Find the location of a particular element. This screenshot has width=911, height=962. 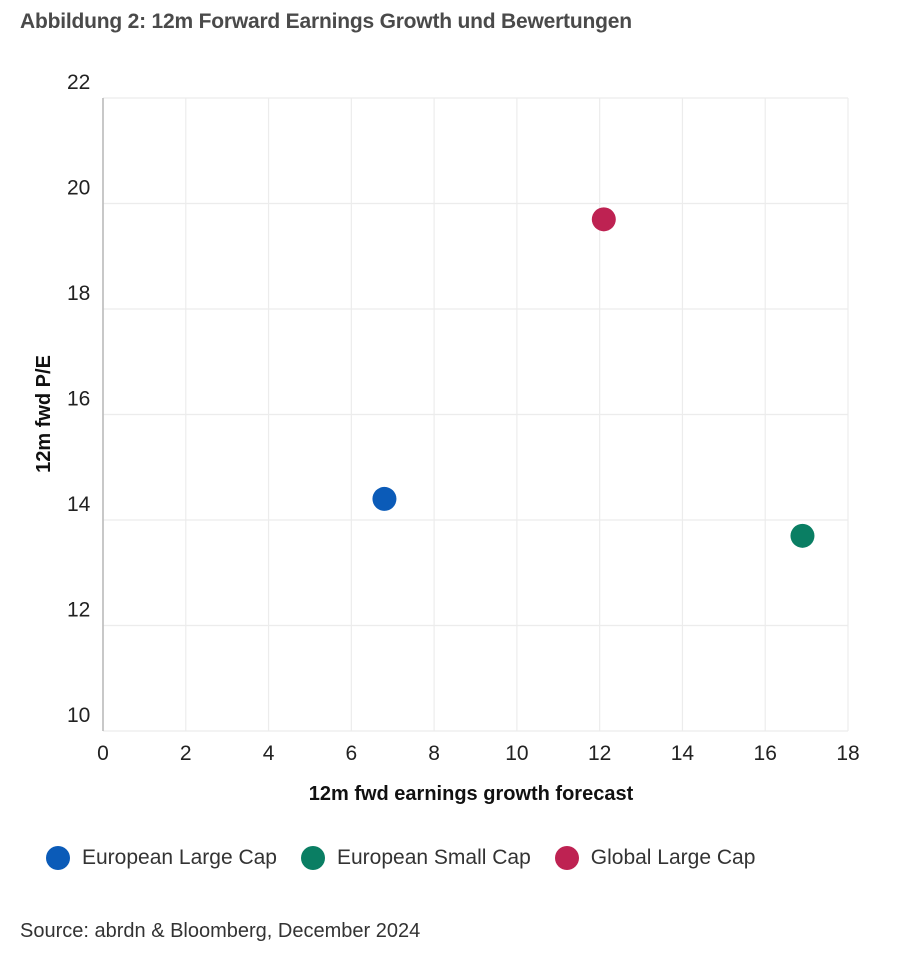

legend-item-european-small-cap: European Small Cap is located at coordinates (415, 858).